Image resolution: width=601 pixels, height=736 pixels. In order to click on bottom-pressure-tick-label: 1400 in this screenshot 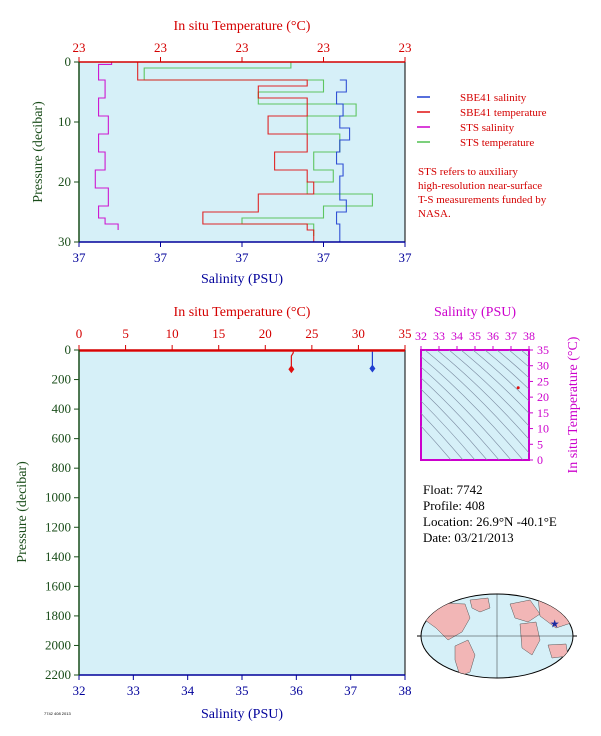, I will do `click(58, 556)`.